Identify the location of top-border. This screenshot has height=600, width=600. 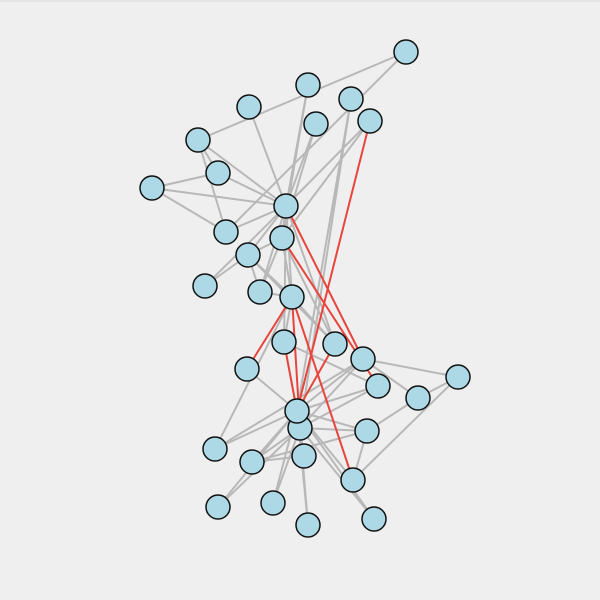
(300, 1).